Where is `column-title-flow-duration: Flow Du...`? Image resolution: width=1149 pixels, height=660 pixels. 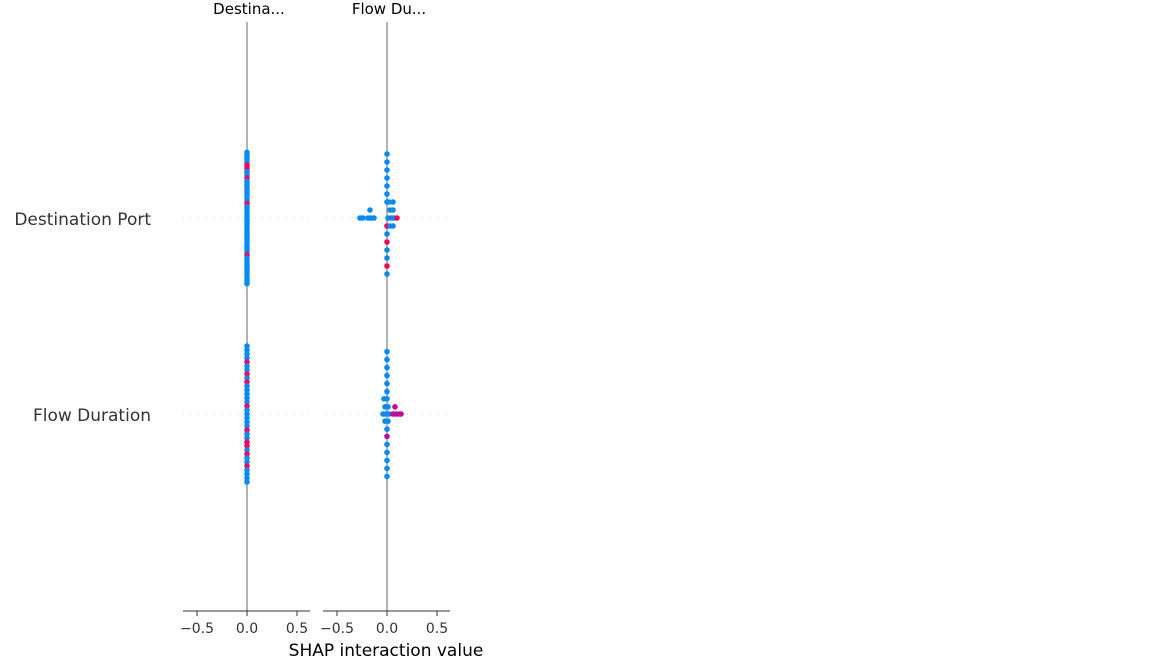 column-title-flow-duration: Flow Du... is located at coordinates (389, 9).